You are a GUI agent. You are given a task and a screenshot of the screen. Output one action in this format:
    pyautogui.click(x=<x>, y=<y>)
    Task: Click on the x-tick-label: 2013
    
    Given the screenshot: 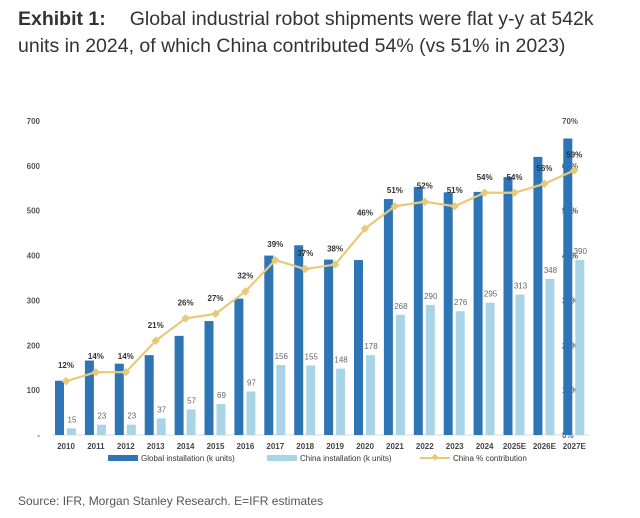 What is the action you would take?
    pyautogui.click(x=156, y=446)
    